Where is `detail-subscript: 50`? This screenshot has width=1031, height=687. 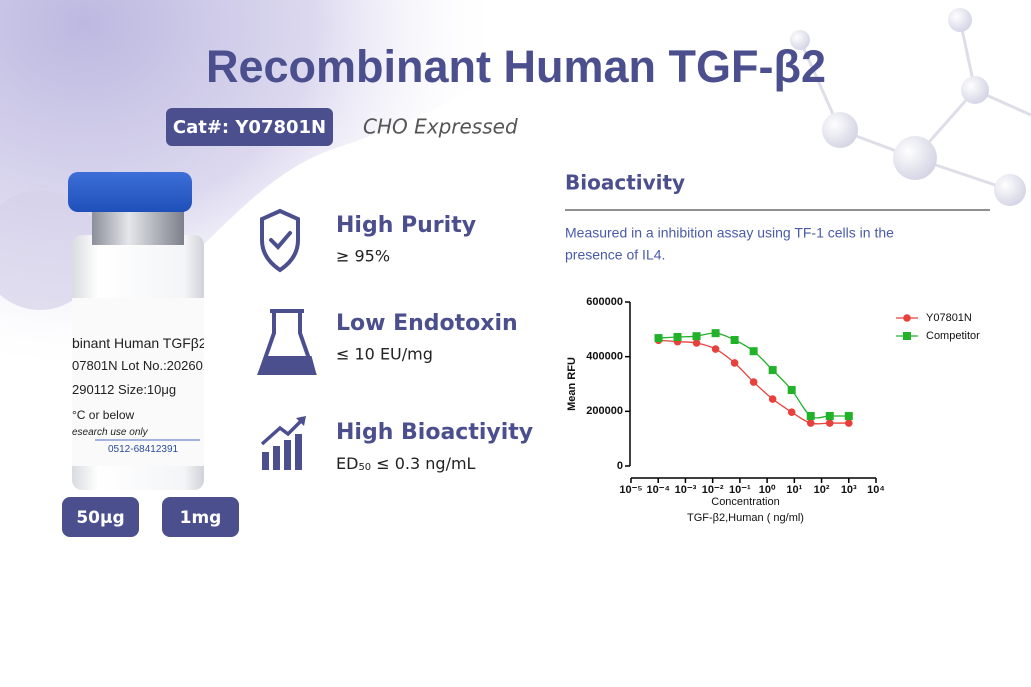 detail-subscript: 50 is located at coordinates (364, 467).